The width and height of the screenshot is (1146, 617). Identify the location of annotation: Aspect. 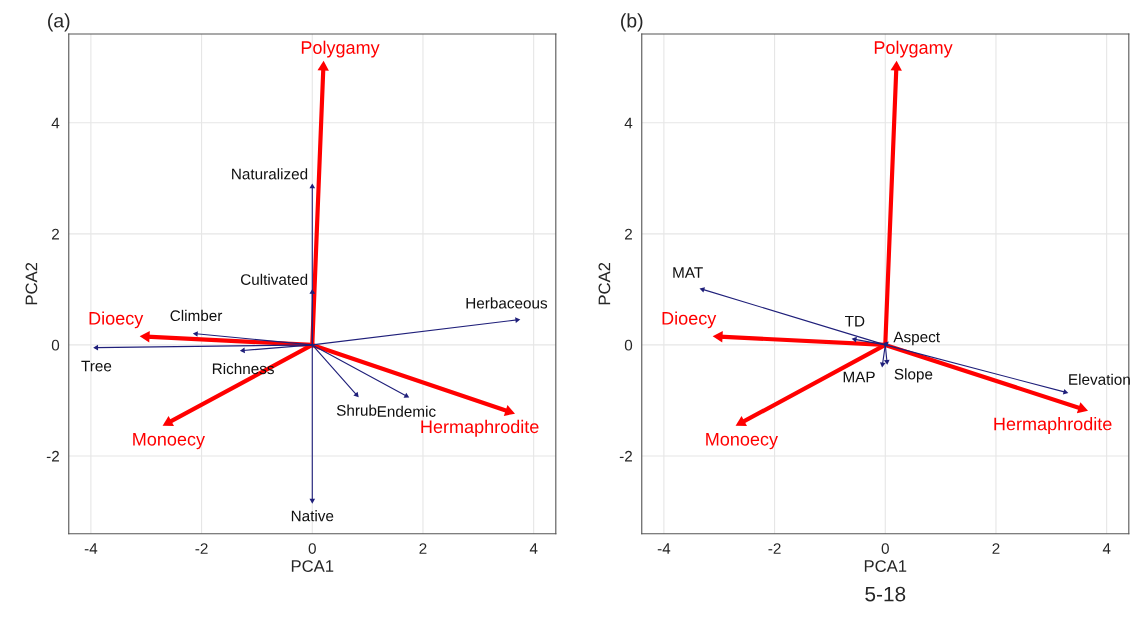
(916, 338).